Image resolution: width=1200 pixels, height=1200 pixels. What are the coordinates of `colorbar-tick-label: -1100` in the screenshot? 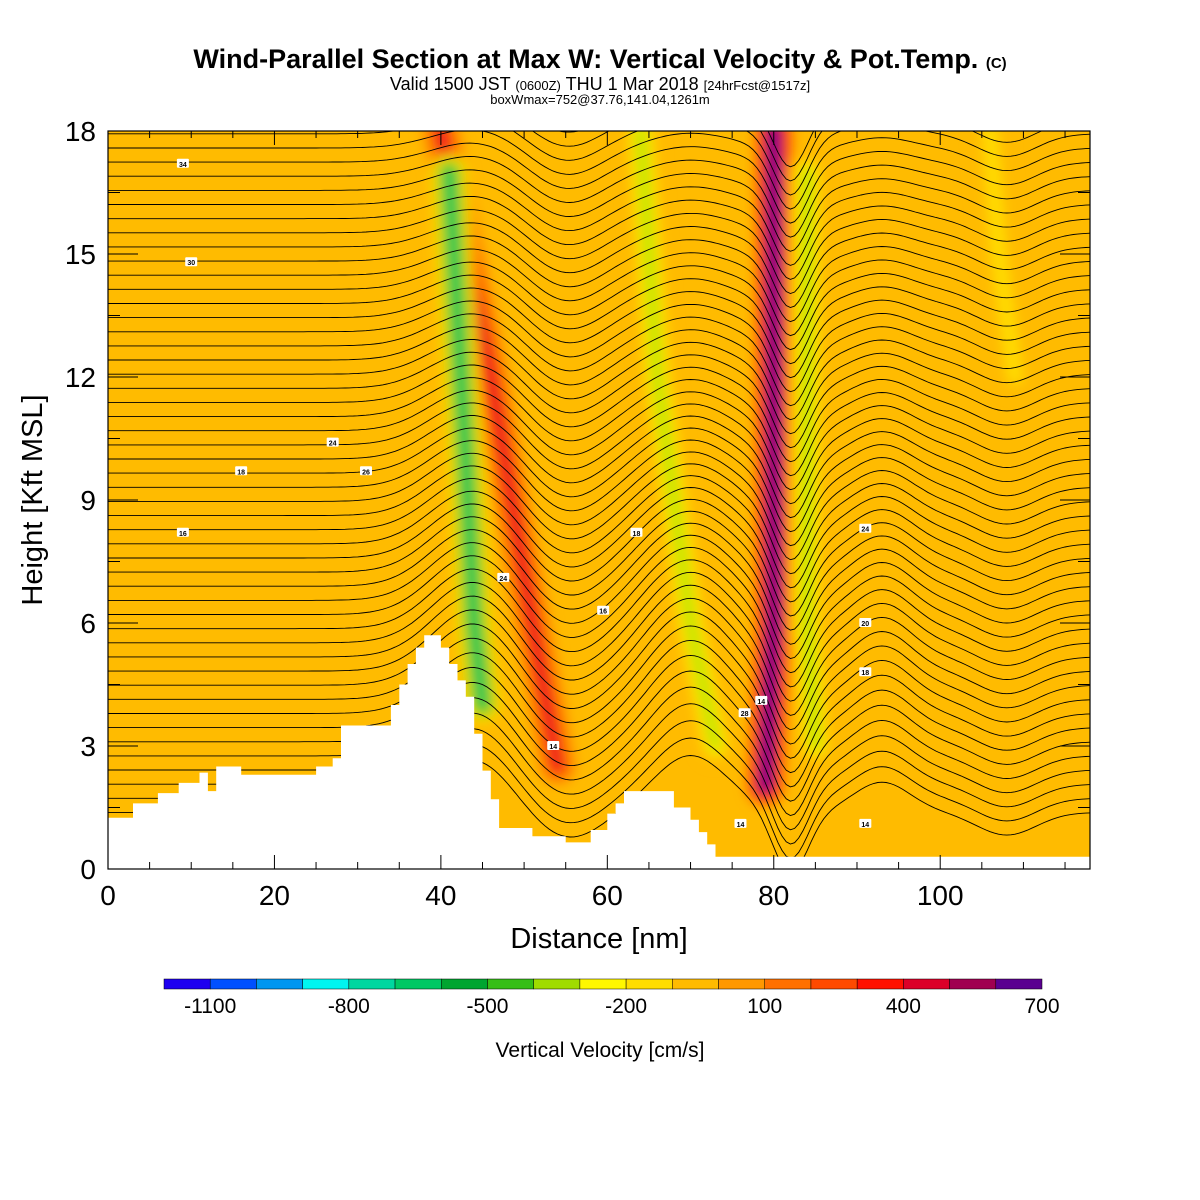 It's located at (210, 1006).